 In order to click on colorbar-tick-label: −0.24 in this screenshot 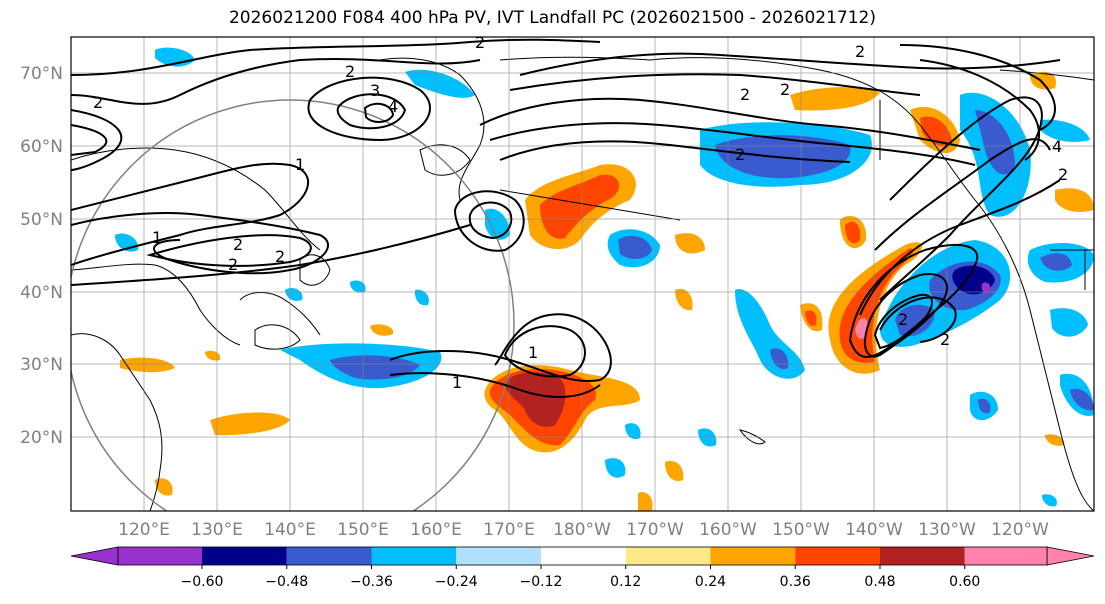, I will do `click(456, 582)`.